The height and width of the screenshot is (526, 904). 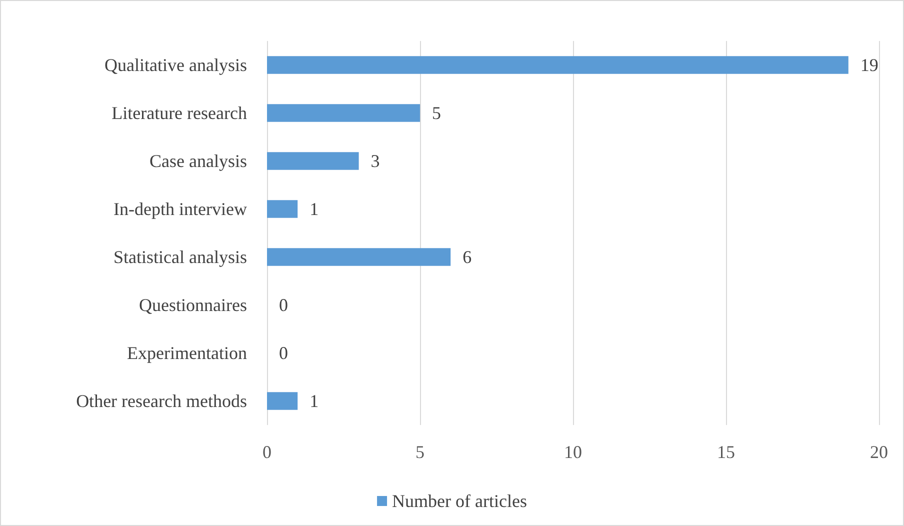 What do you see at coordinates (187, 353) in the screenshot?
I see `y-tick-label: Experimentation` at bounding box center [187, 353].